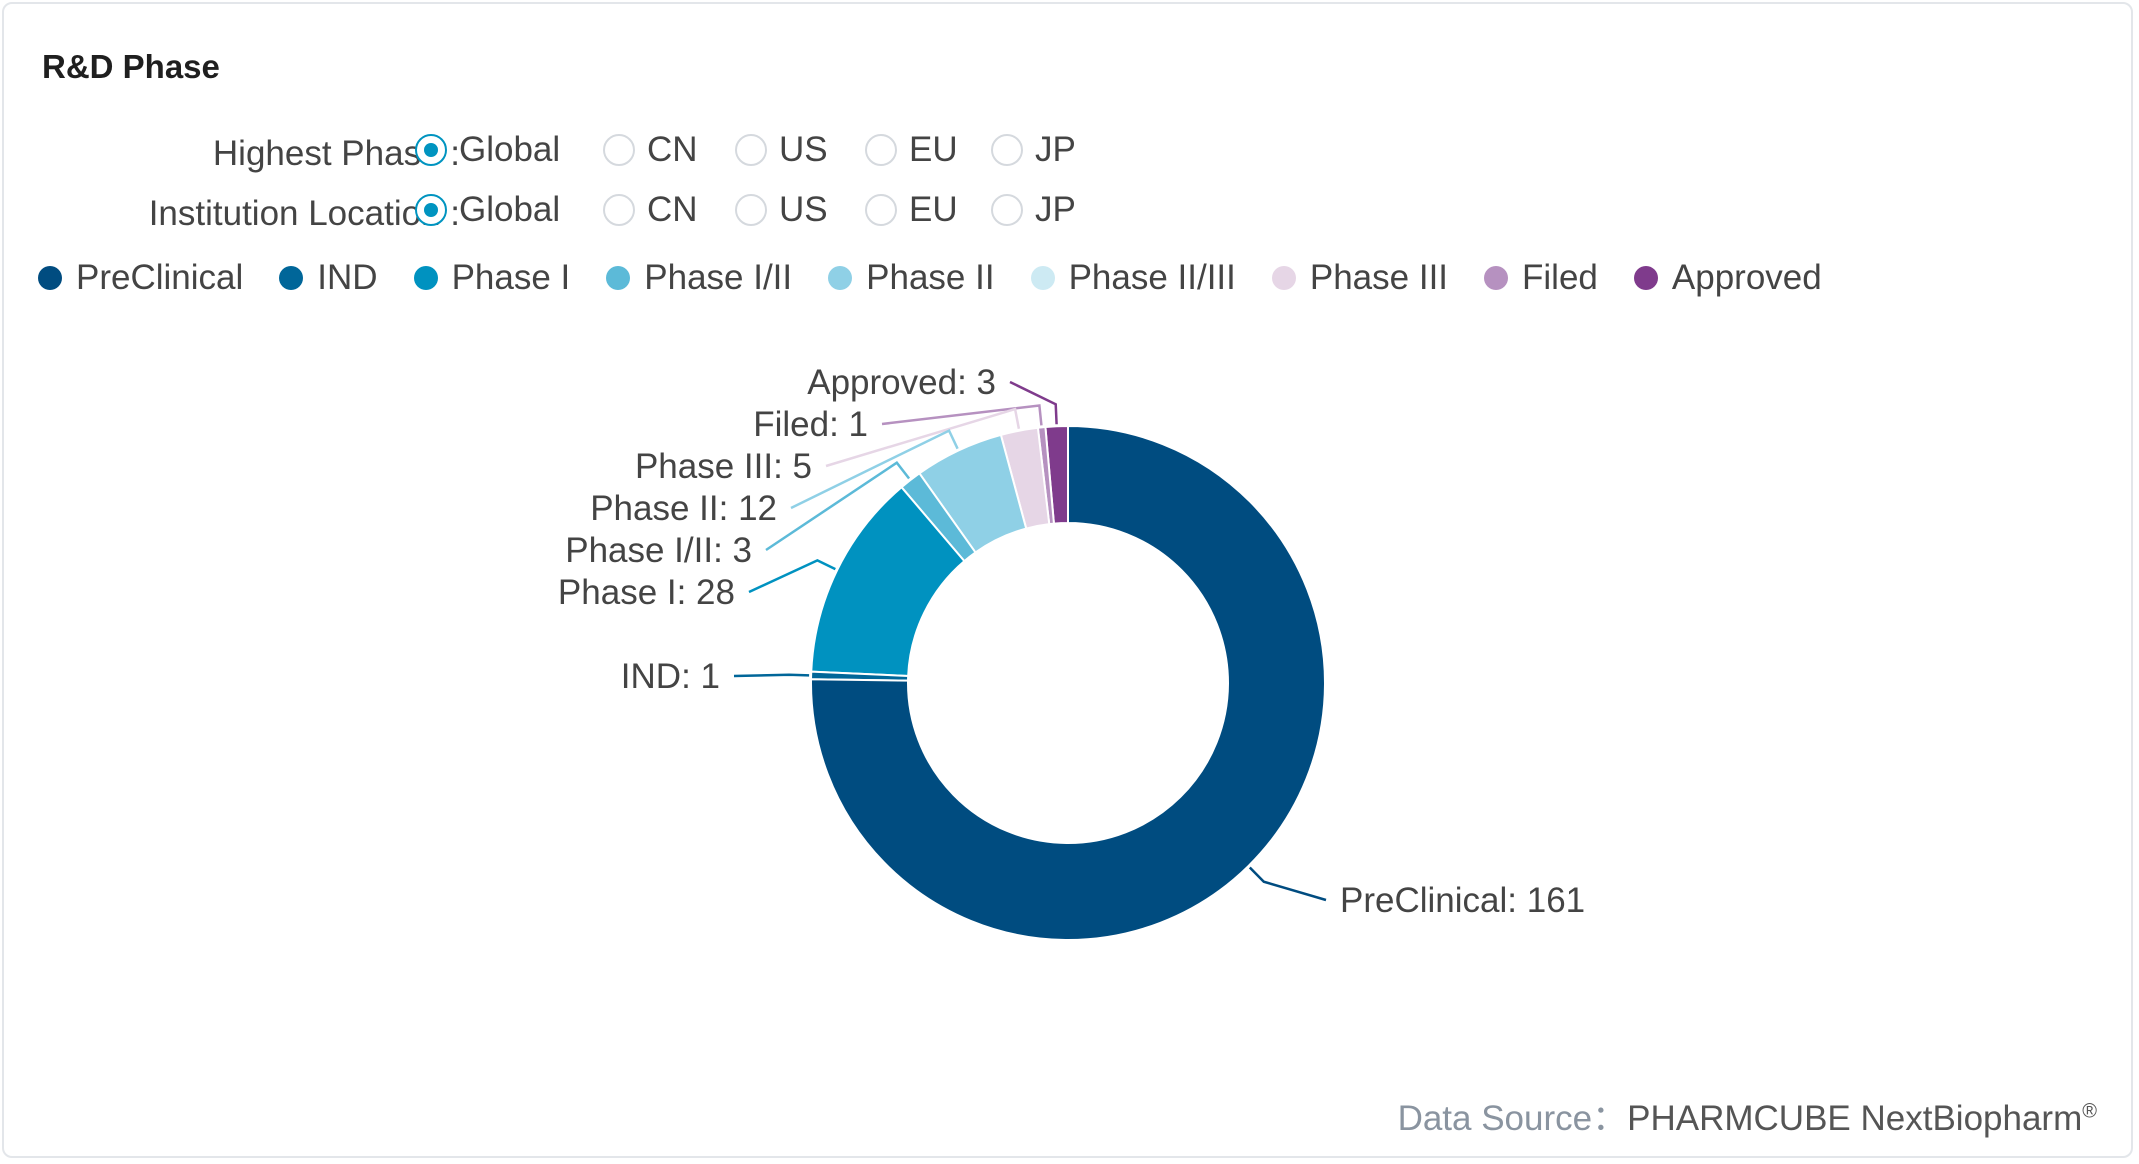  Describe the element at coordinates (670, 676) in the screenshot. I see `data-label-ind: IND: 1` at that location.